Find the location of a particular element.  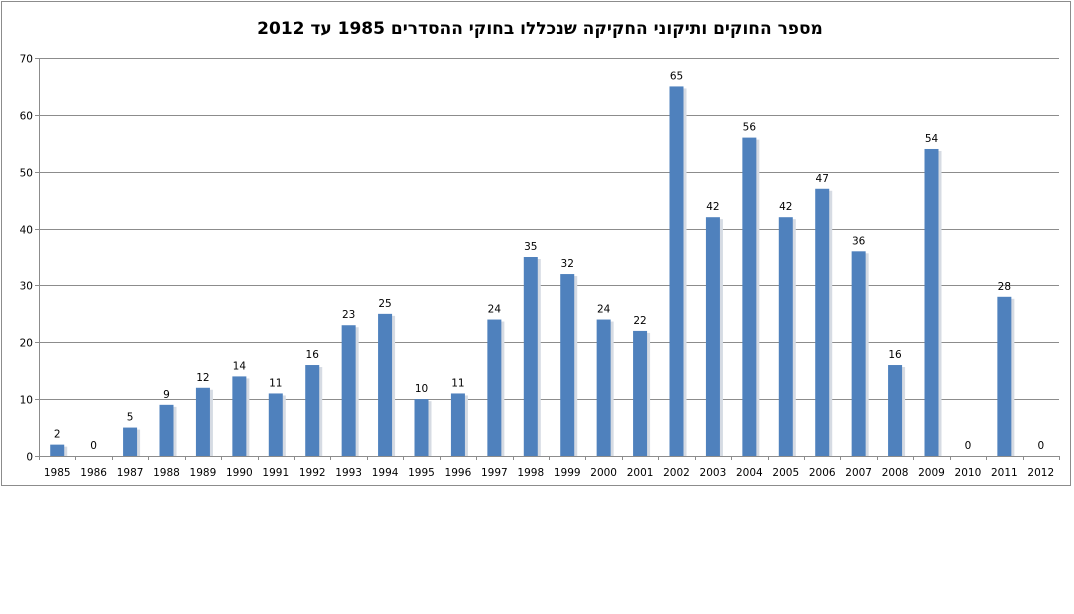

data-label-2008: 16 is located at coordinates (895, 355).